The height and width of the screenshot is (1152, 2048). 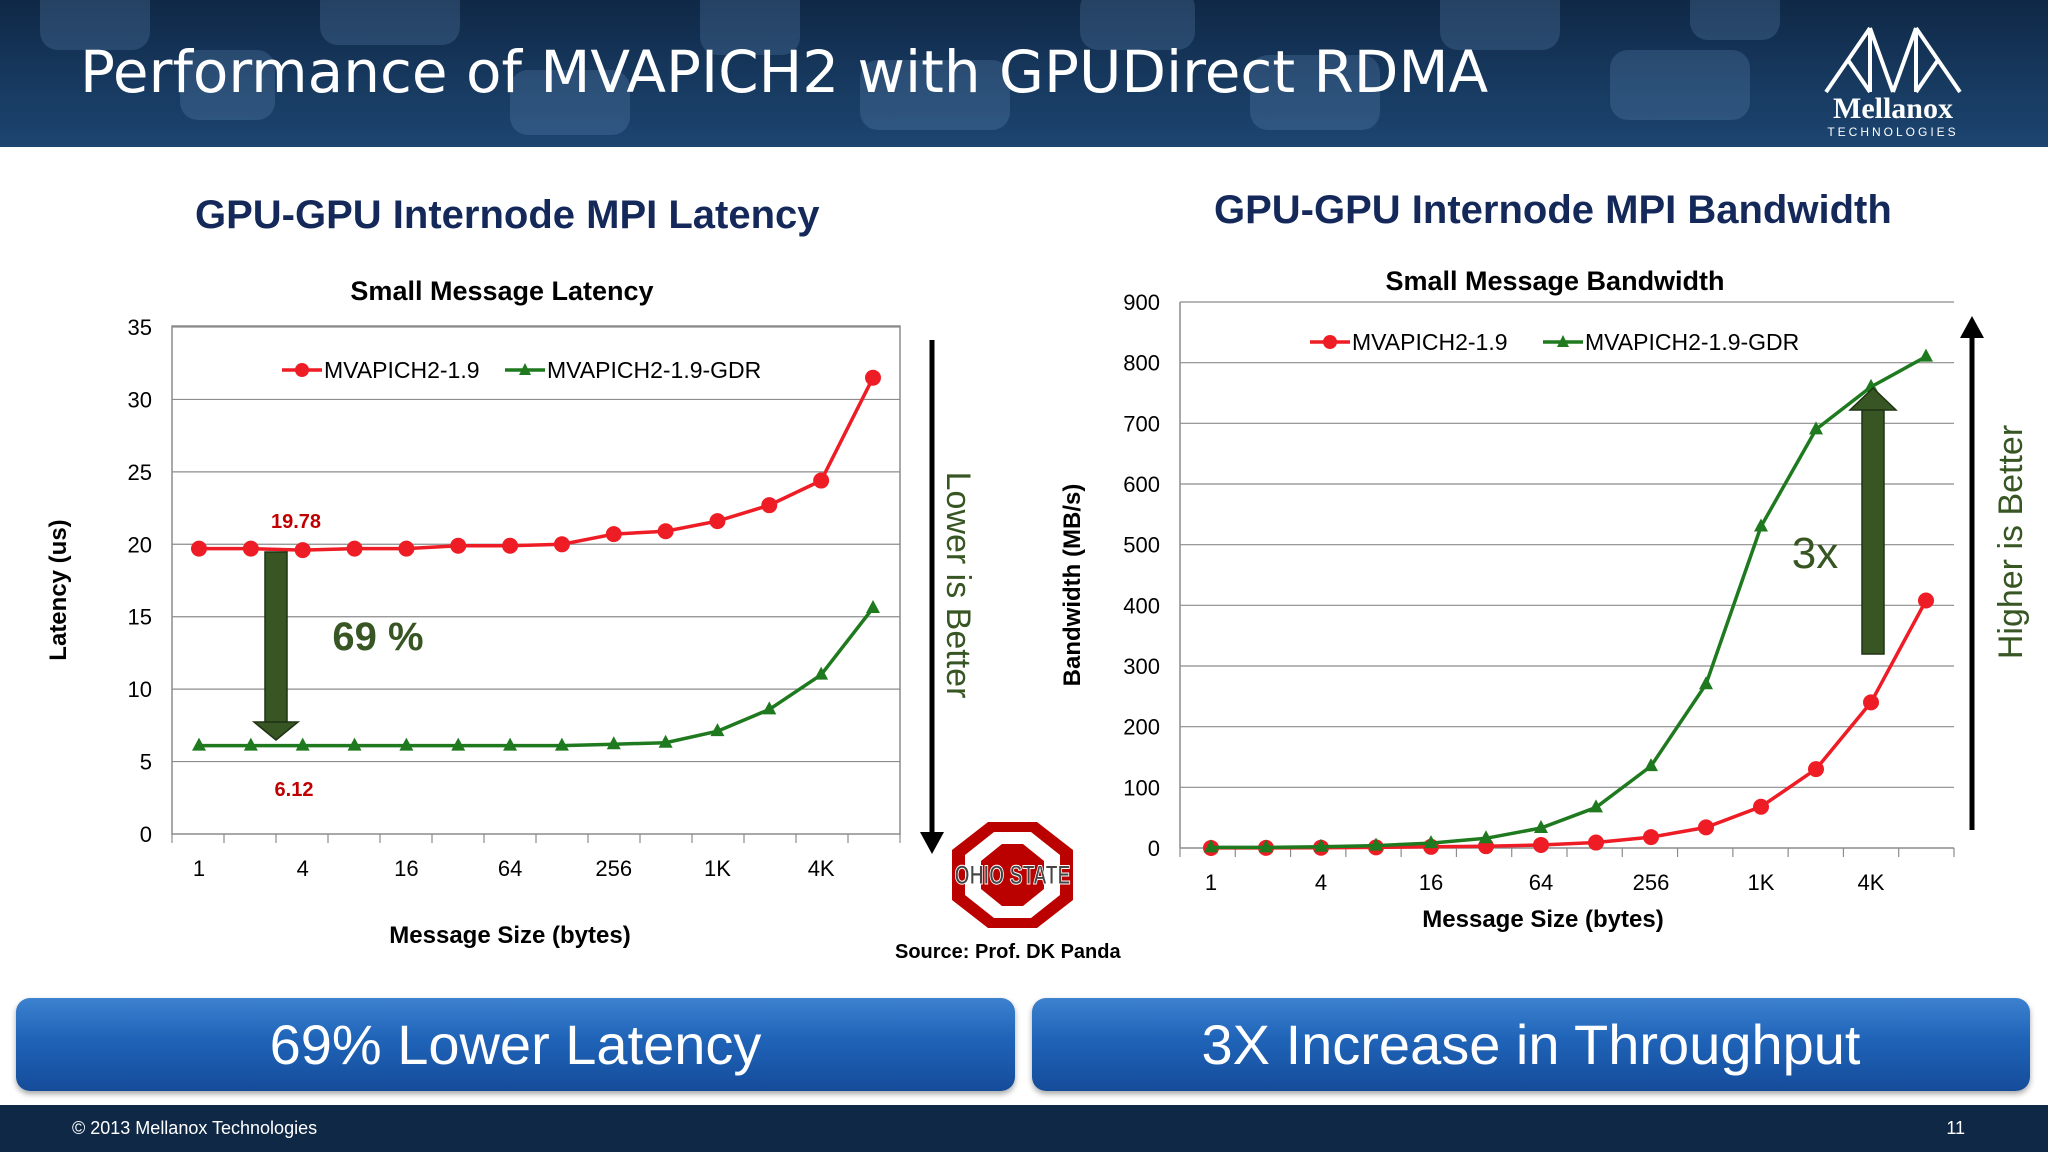 I want to click on footer: © 2013 Mellanox Technologies 11, so click(x=1024, y=1128).